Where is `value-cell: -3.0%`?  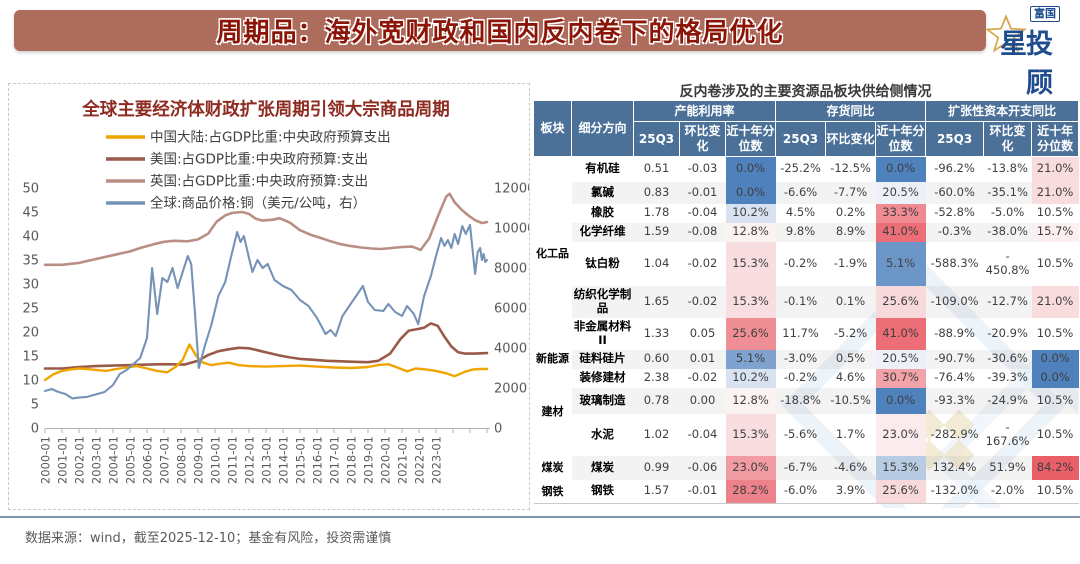
value-cell: -3.0% is located at coordinates (800, 358).